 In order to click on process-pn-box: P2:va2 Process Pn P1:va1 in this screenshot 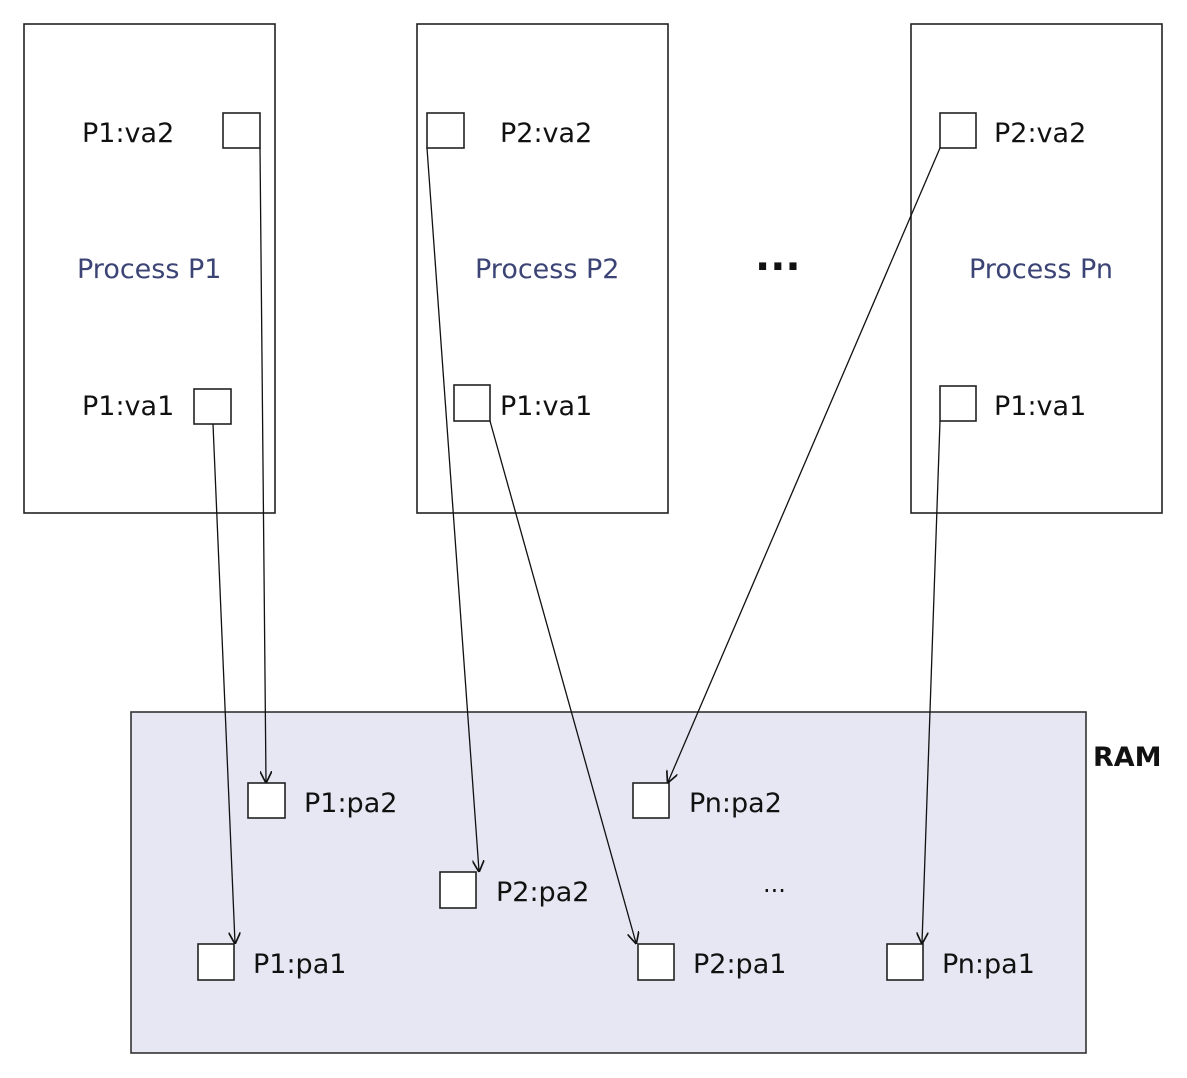, I will do `click(1036, 268)`.